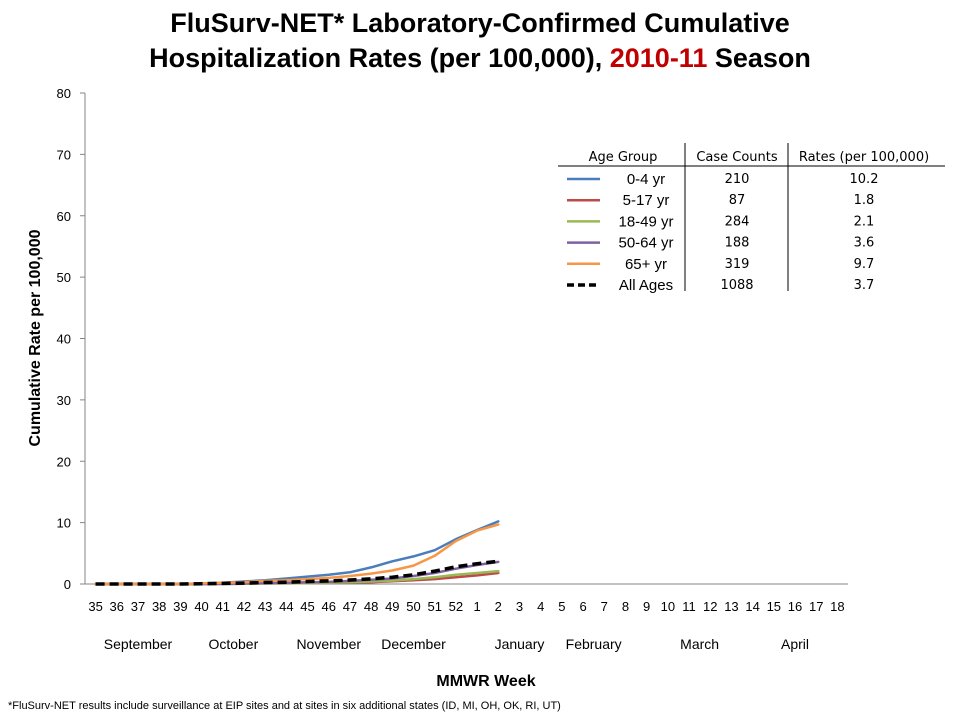  Describe the element at coordinates (434, 606) in the screenshot. I see `x-tick-label: 51` at that location.